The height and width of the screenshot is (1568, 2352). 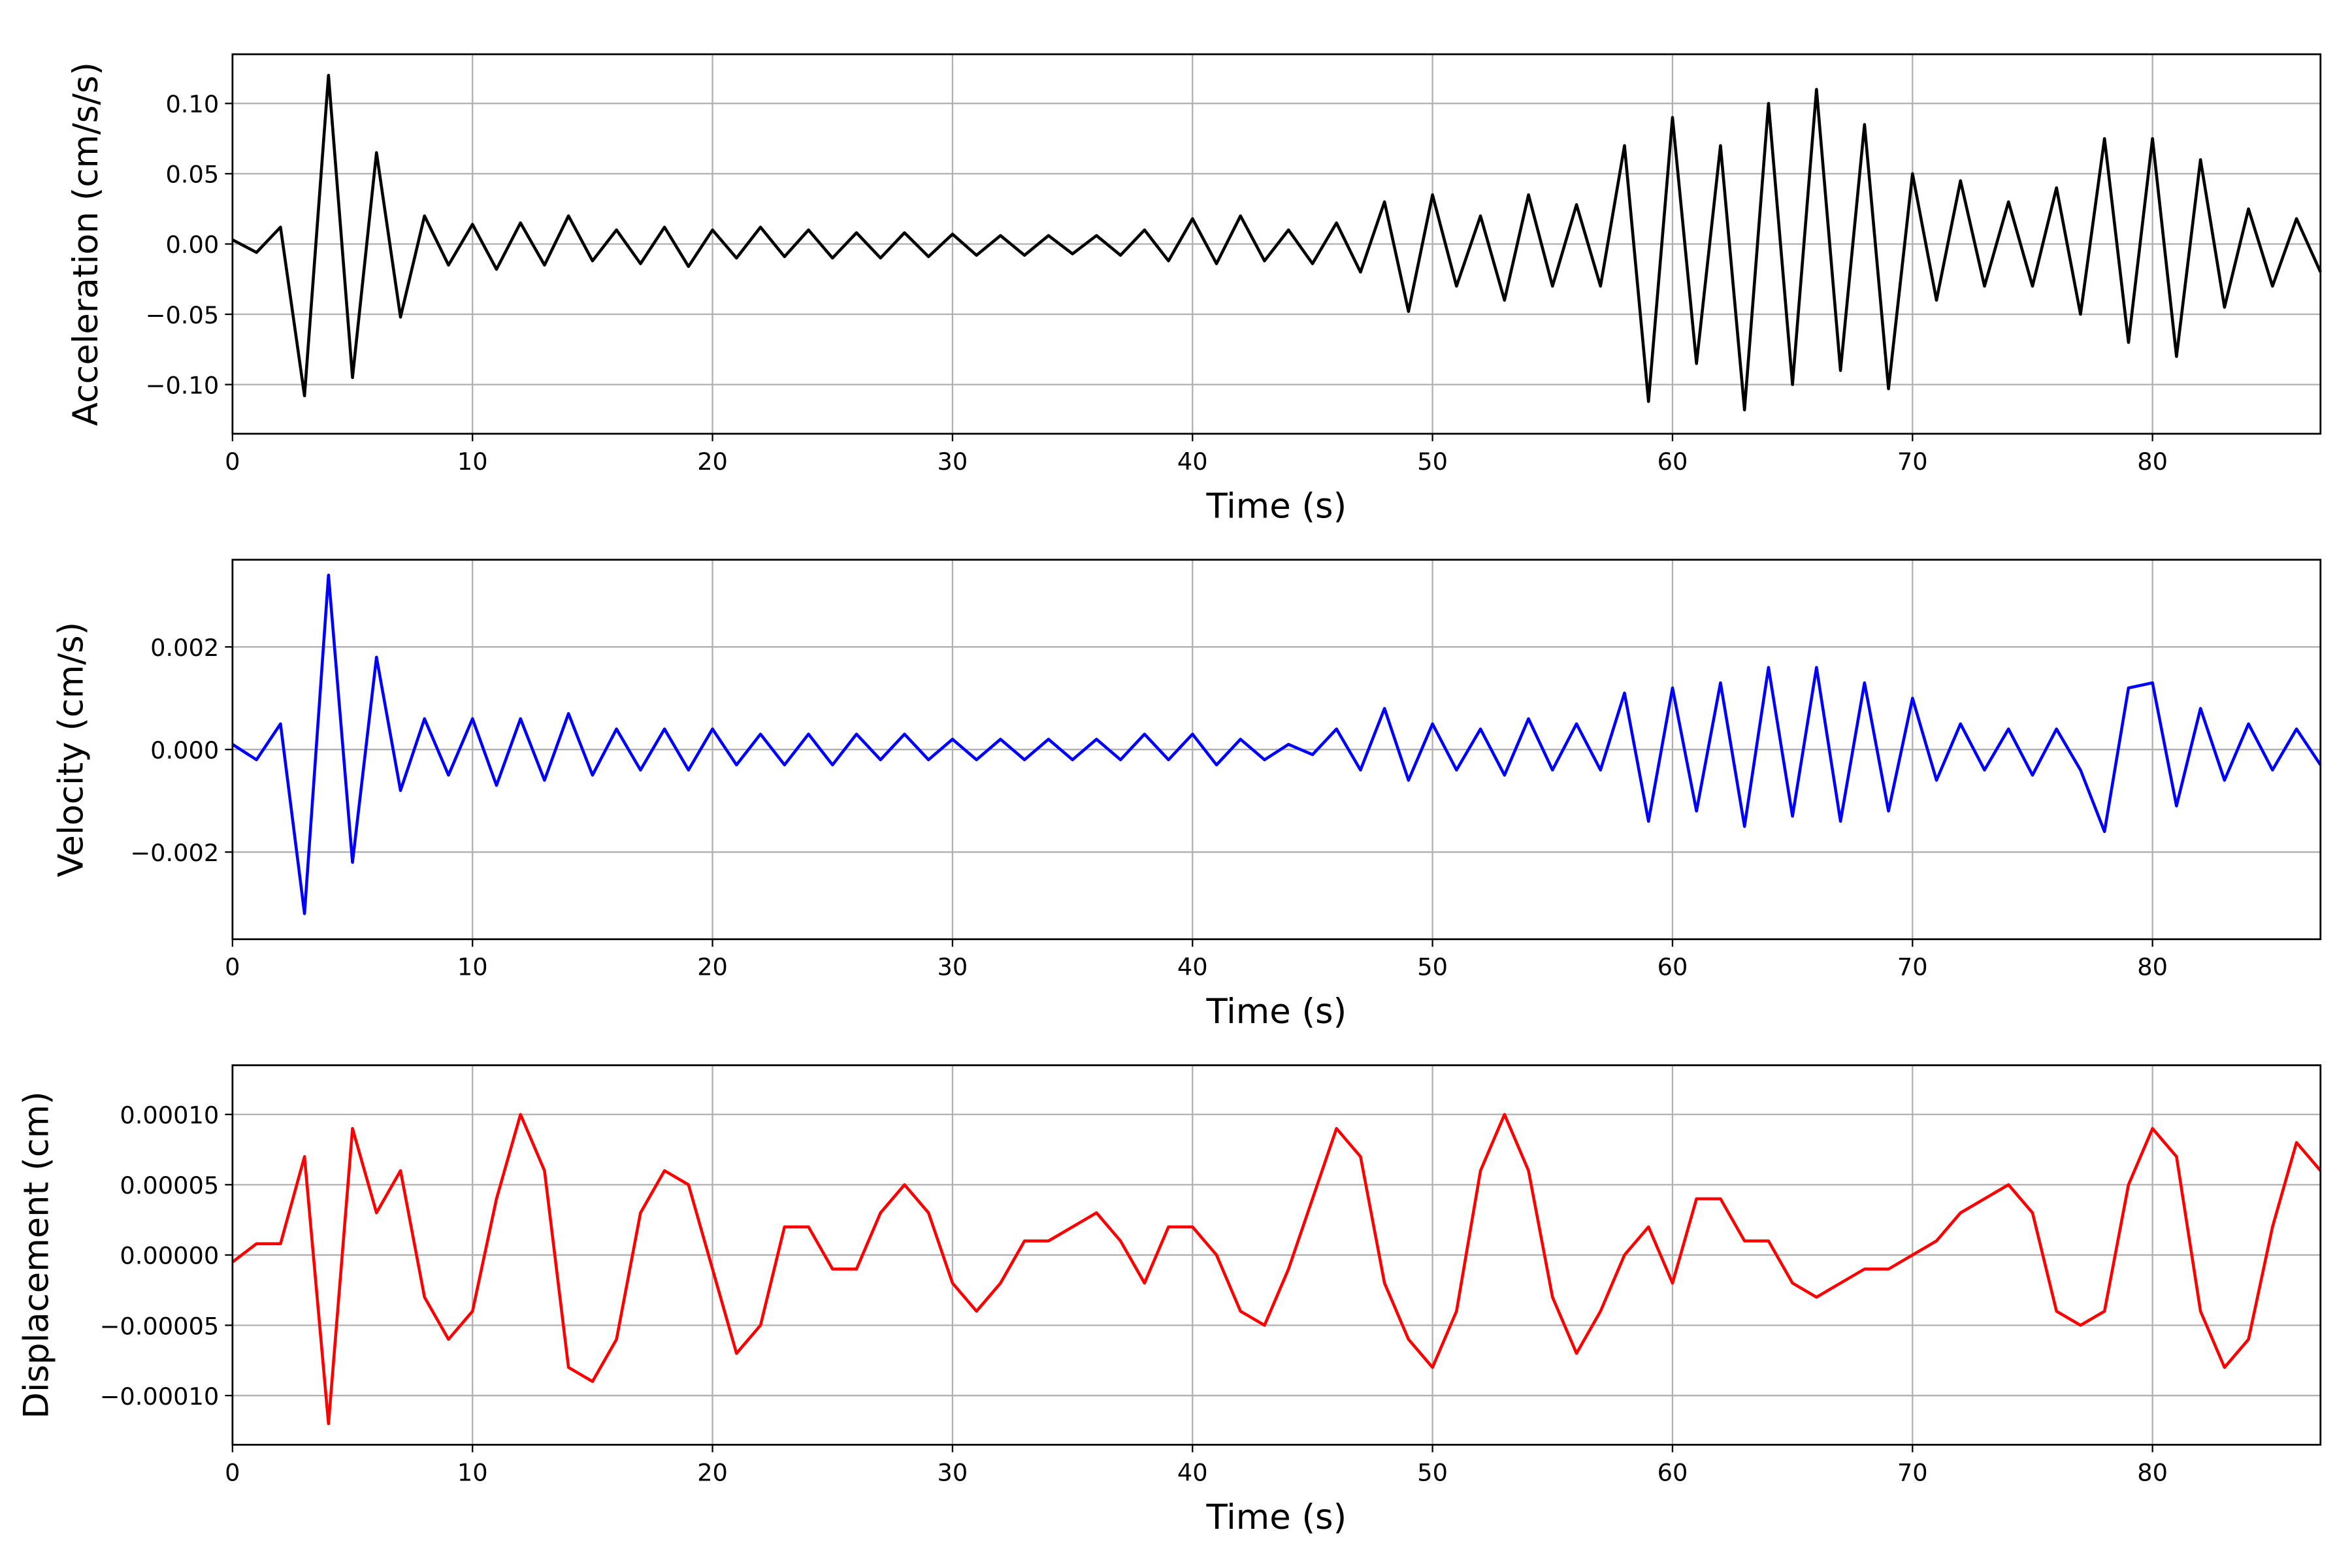 What do you see at coordinates (184, 750) in the screenshot?
I see `y-tick-label: 0.000` at bounding box center [184, 750].